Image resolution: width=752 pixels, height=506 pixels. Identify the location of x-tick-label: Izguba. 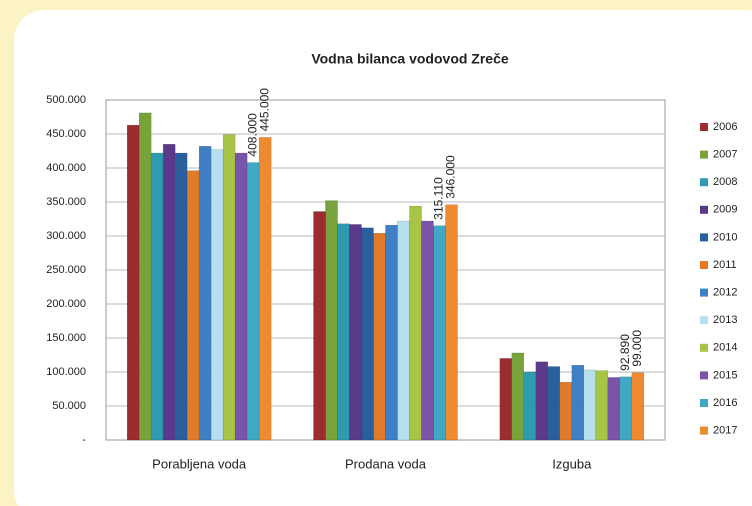
(572, 463).